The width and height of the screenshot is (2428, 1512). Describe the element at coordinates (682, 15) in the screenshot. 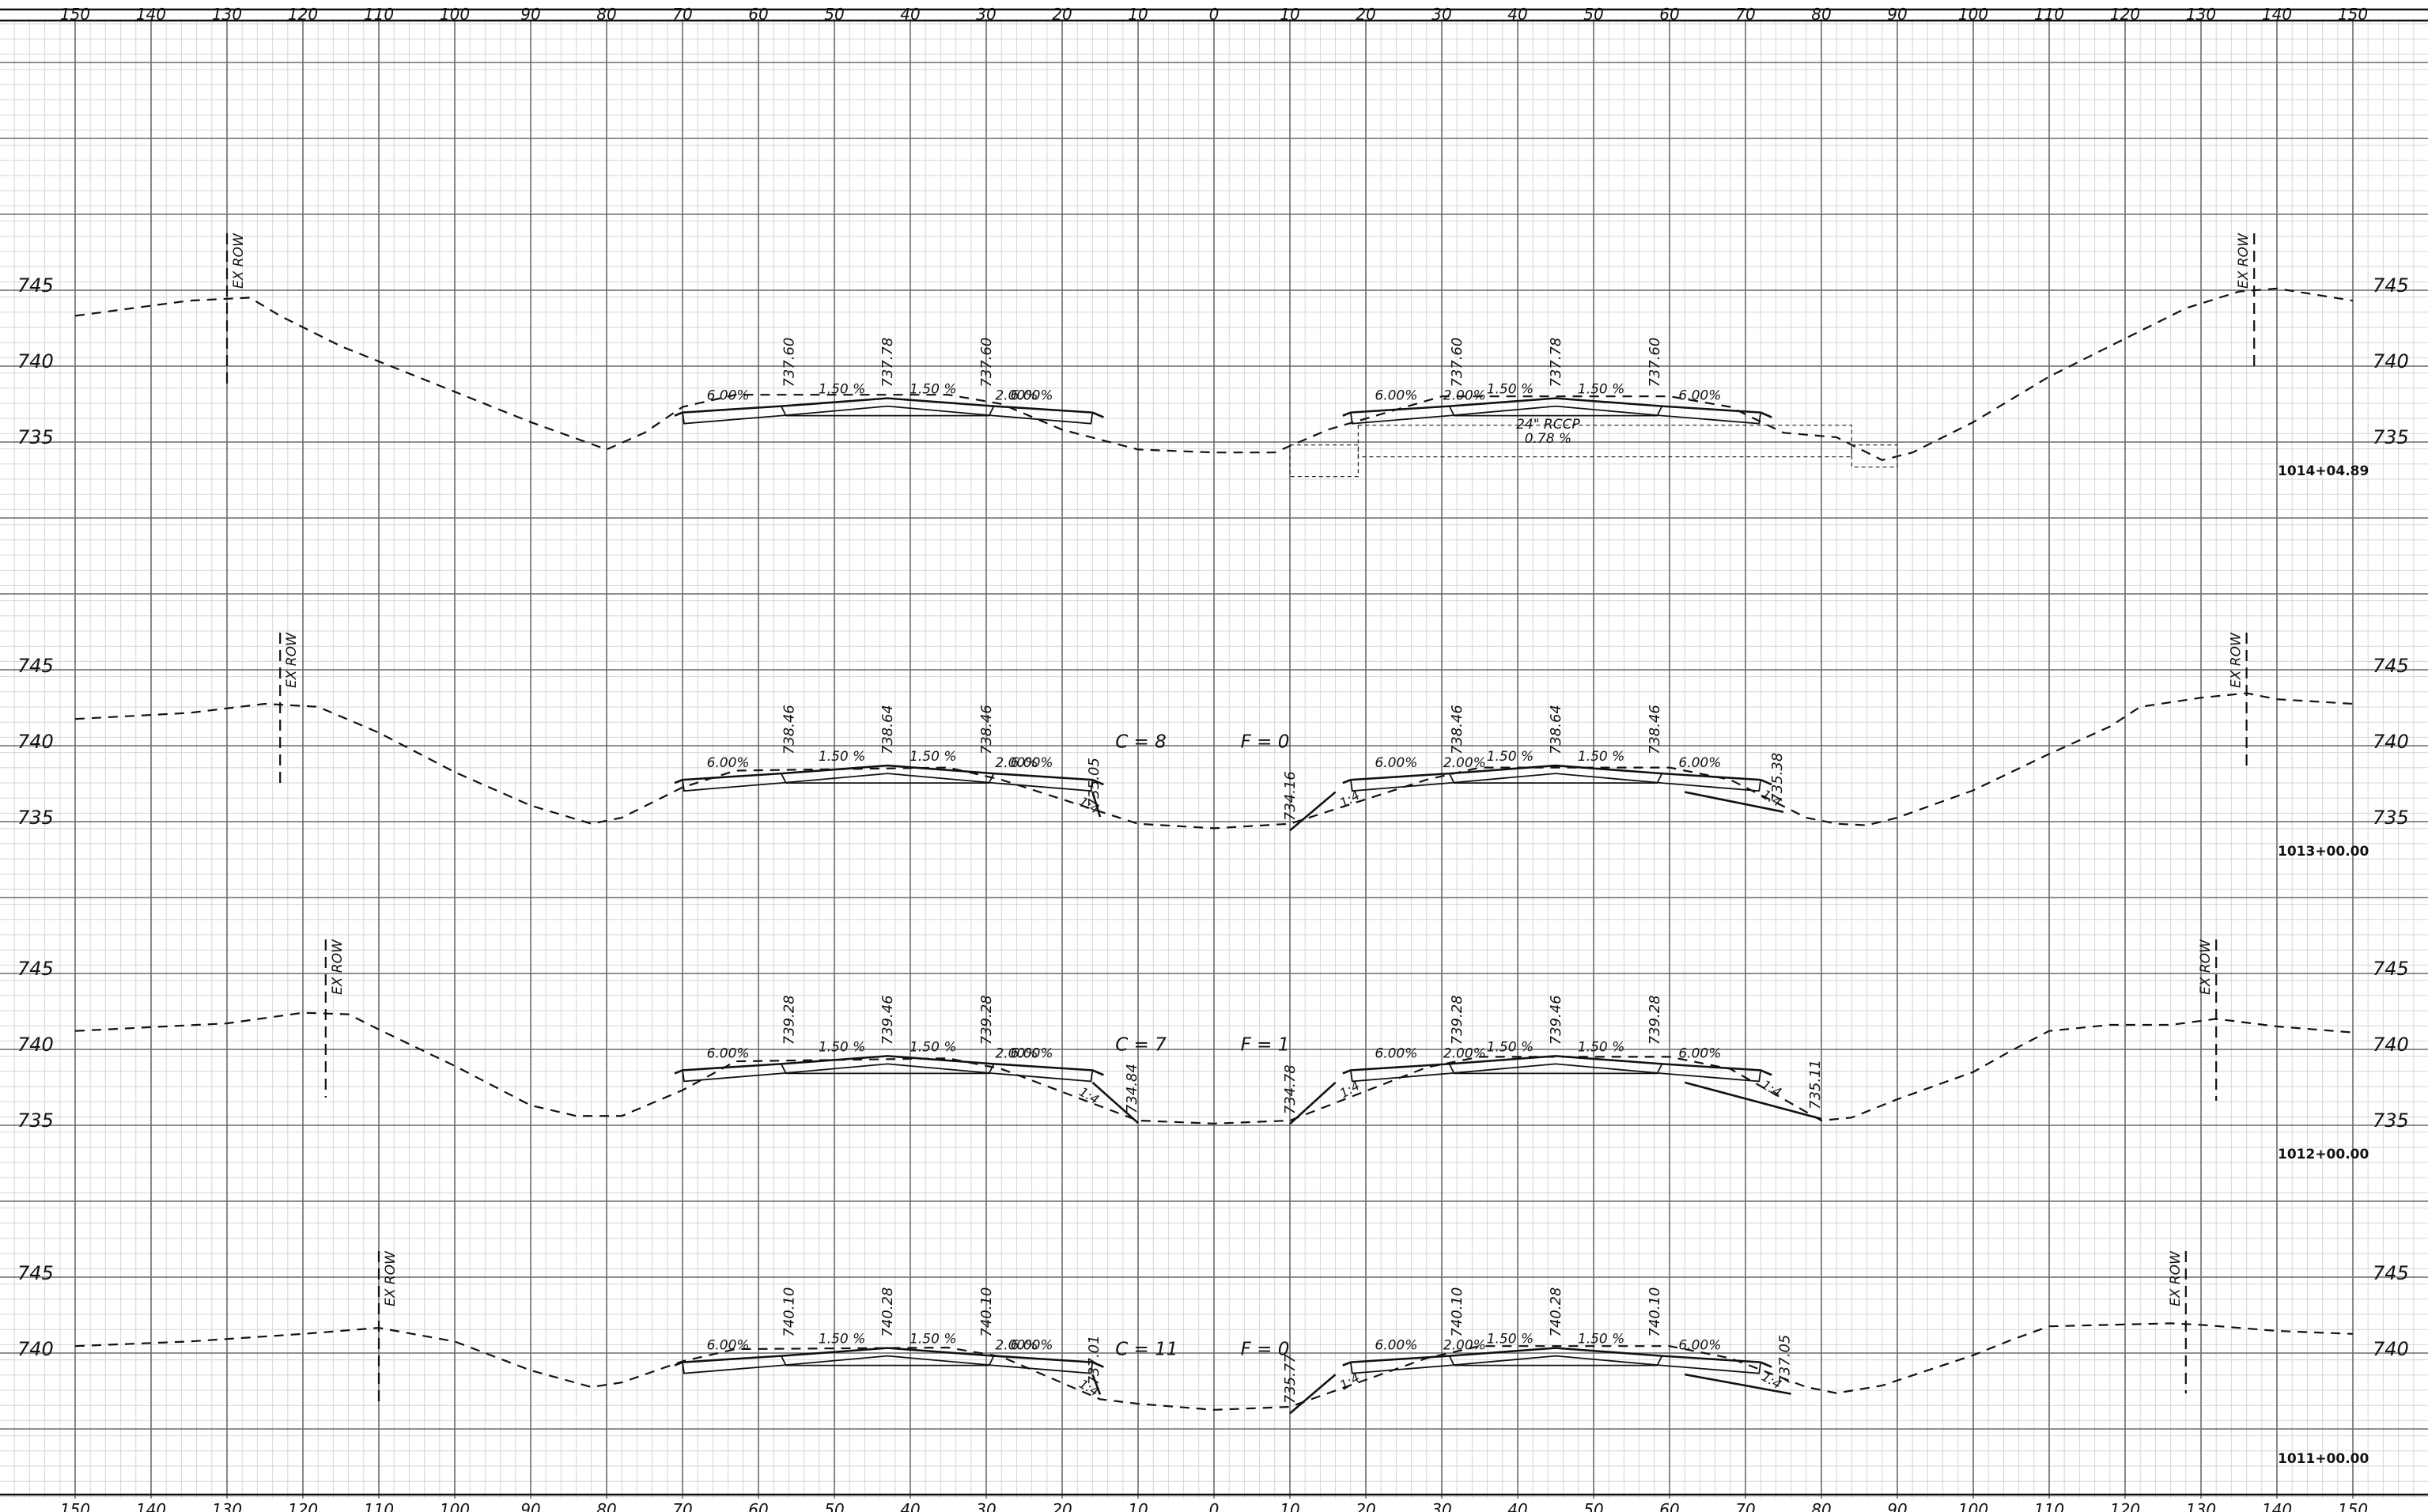

I see `top-scale-label: 70` at that location.